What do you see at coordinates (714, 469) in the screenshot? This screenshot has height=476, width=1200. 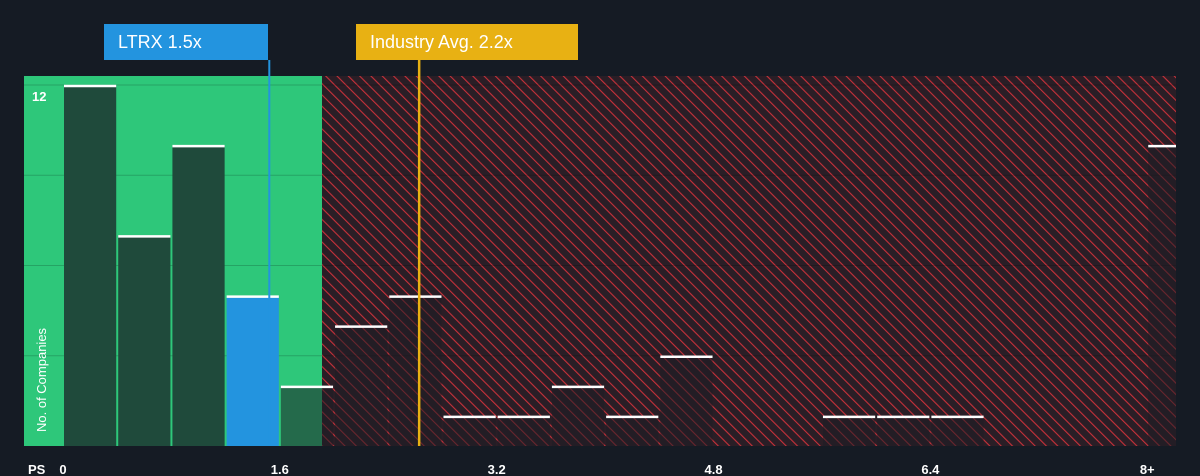 I see `x-tick-label: 4.8` at bounding box center [714, 469].